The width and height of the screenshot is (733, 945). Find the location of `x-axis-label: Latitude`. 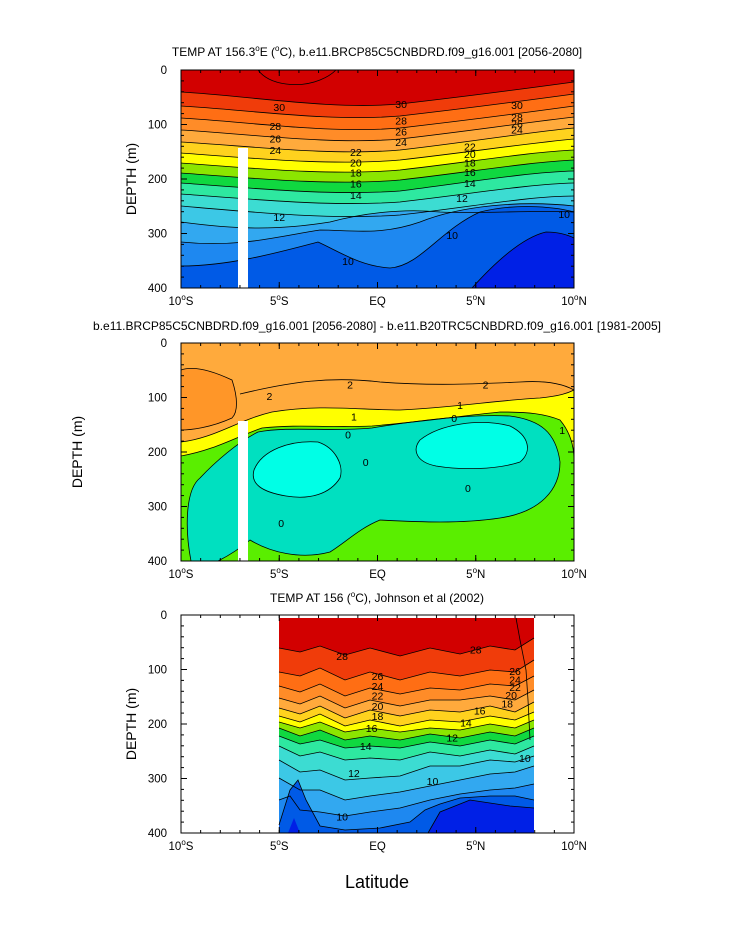

x-axis-label: Latitude is located at coordinates (377, 882).